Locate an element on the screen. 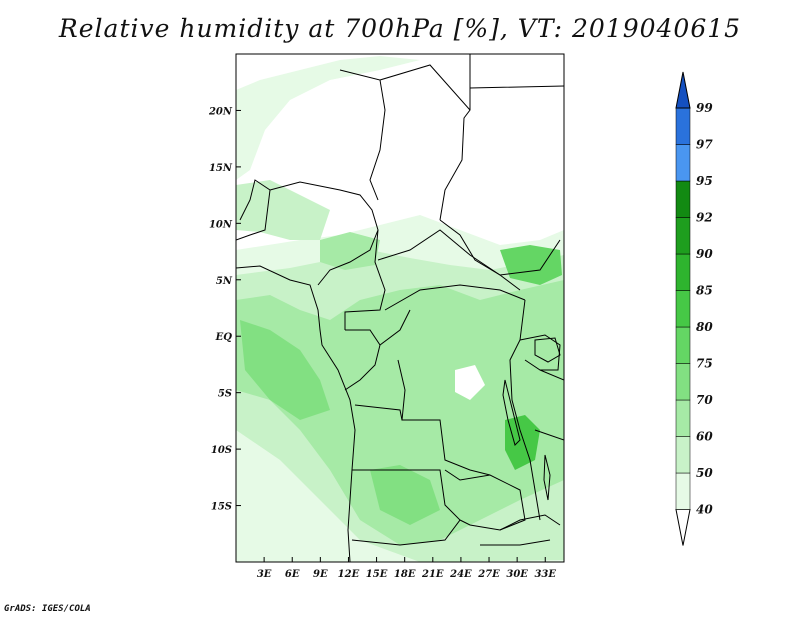 This screenshot has height=618, width=800. humidity-zone-60-west is located at coordinates (283, 210).